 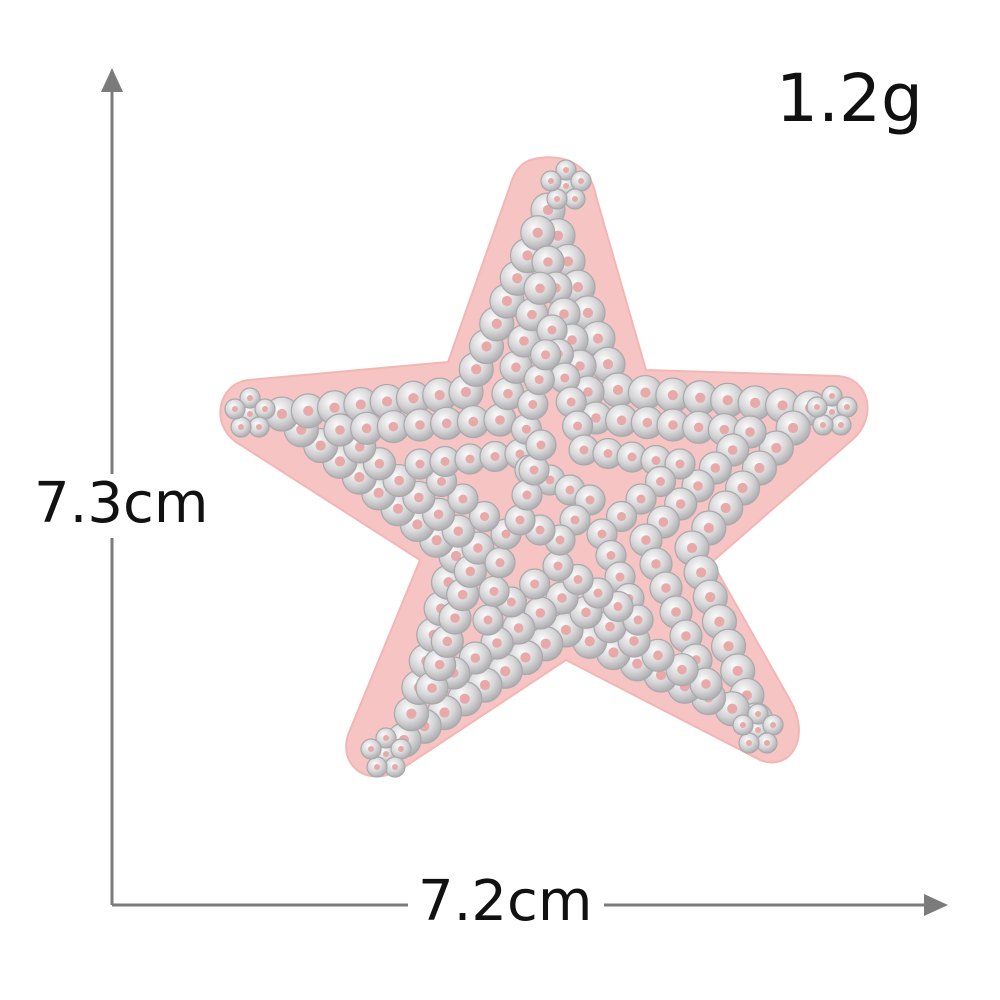 What do you see at coordinates (112, 80) in the screenshot?
I see `height-arrow-head` at bounding box center [112, 80].